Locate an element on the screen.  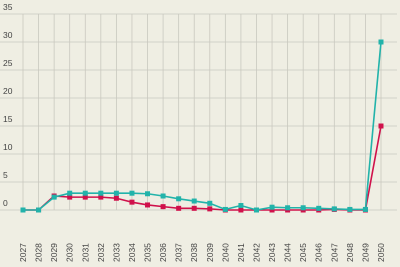
x-tick-label: 2046 is located at coordinates (319, 252).